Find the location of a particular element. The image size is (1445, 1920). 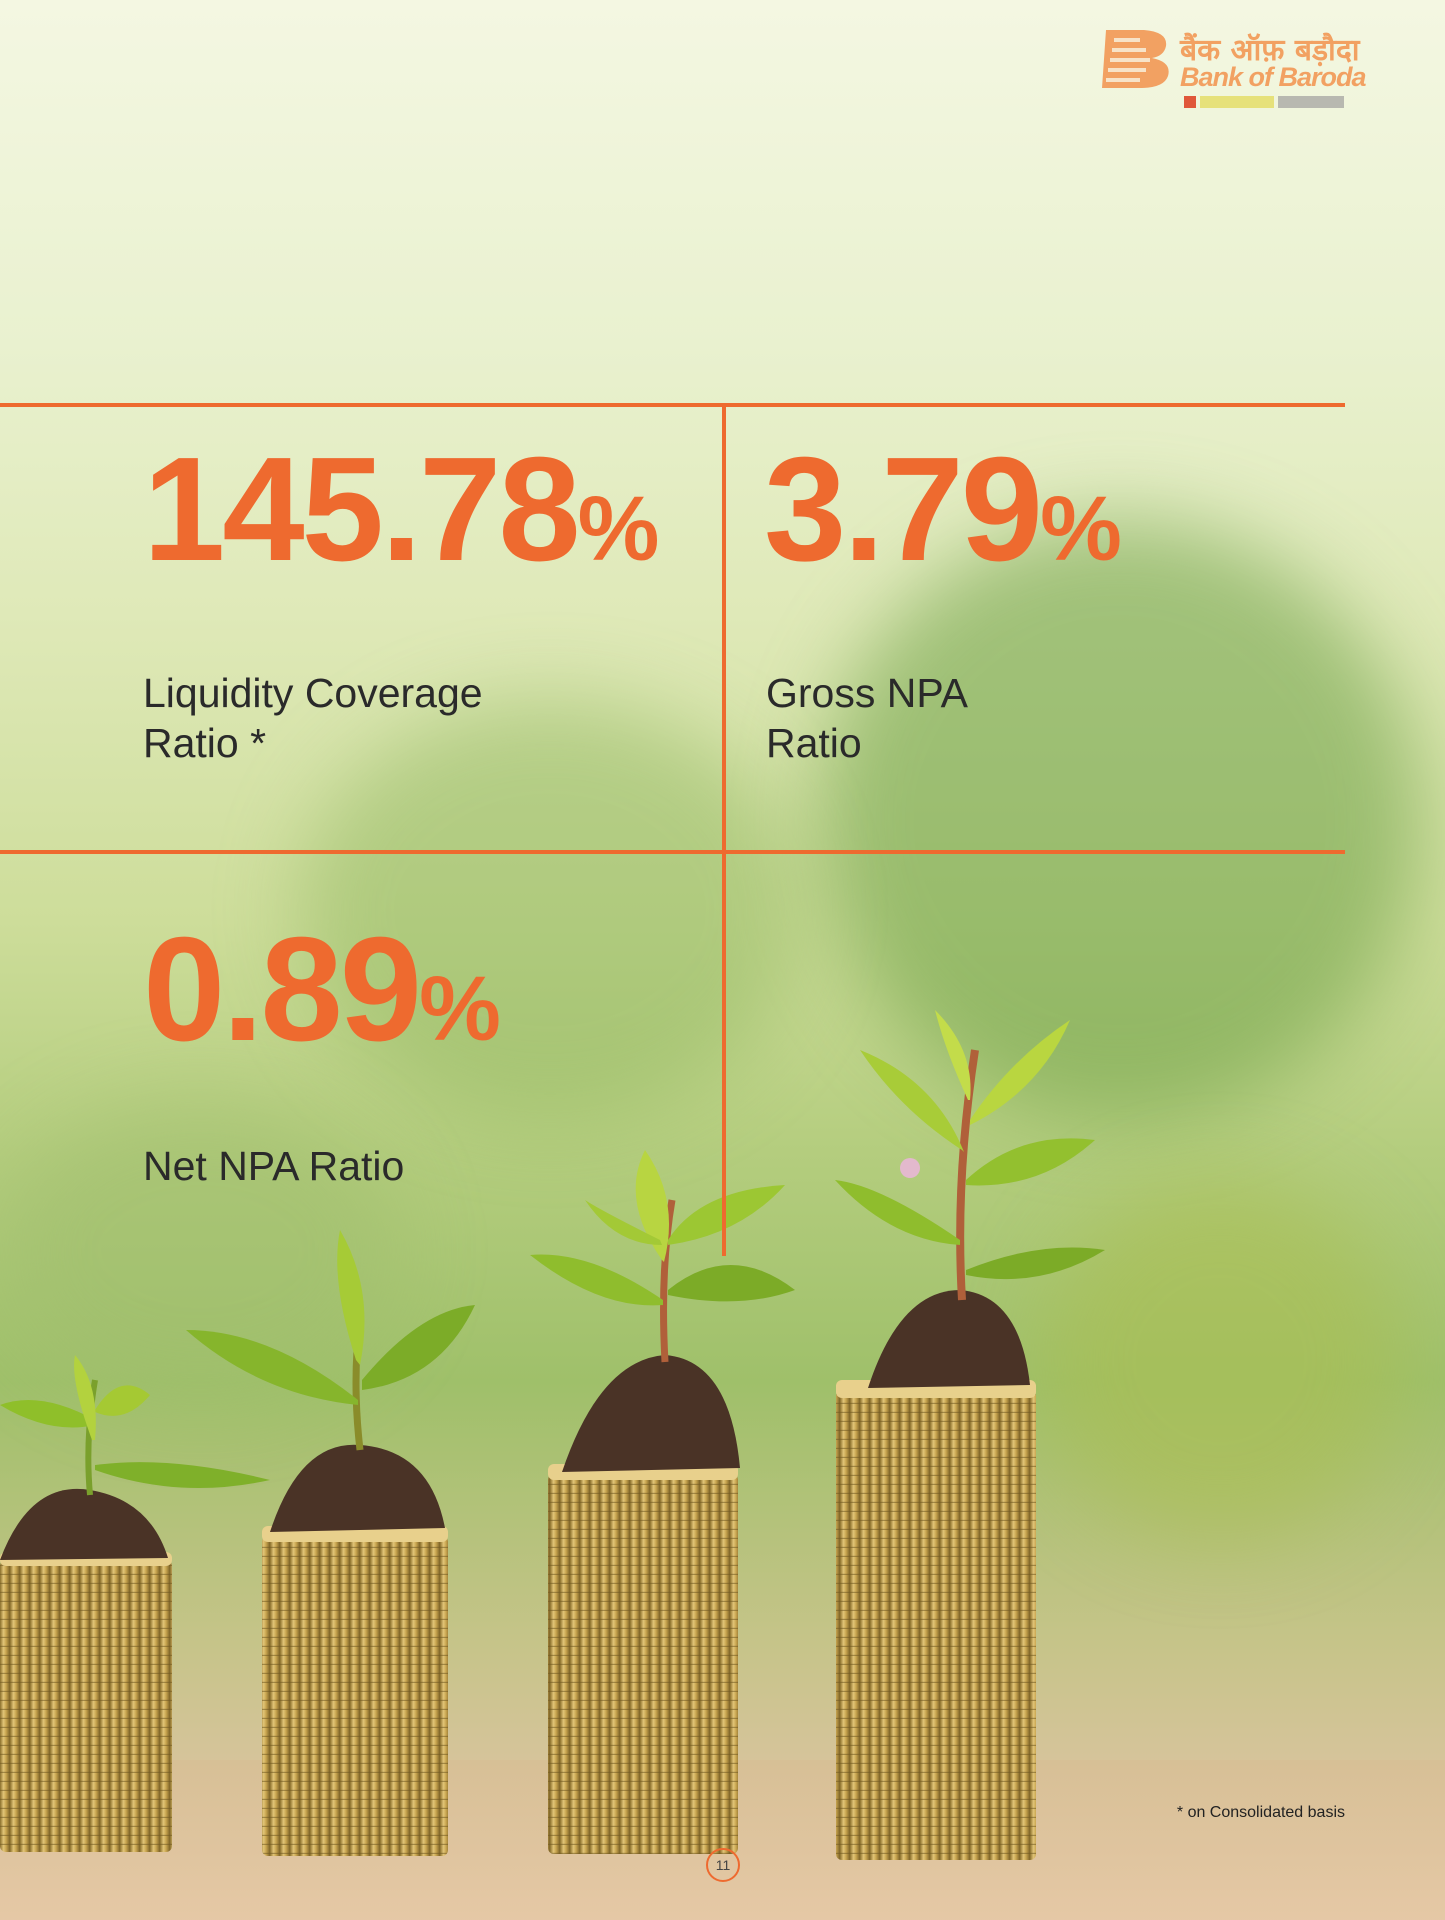

net-npa-ratio-label: Net NPA Ratio is located at coordinates (274, 1166).